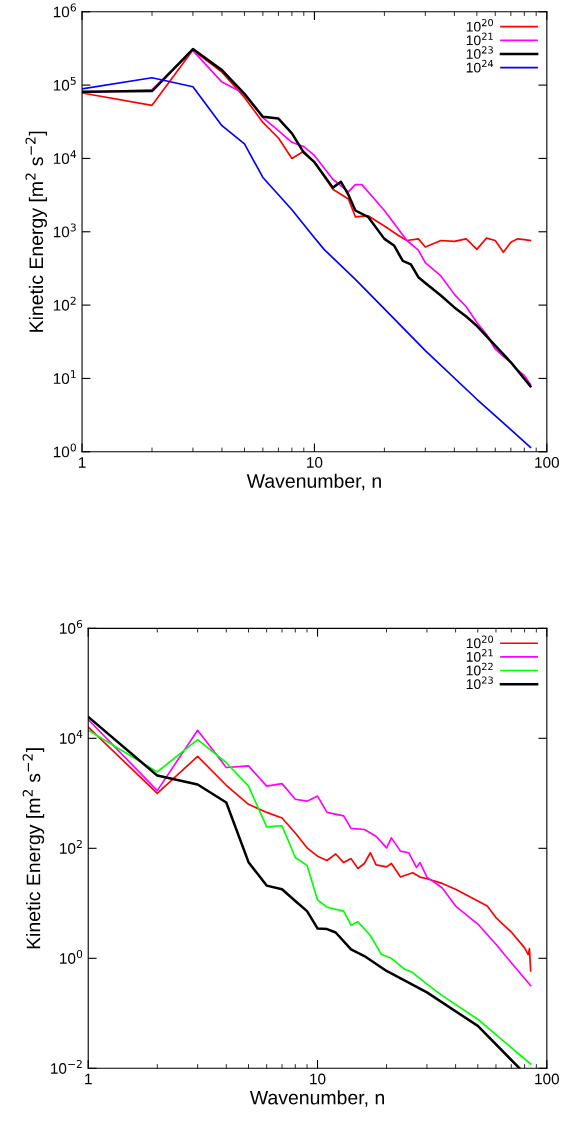 The height and width of the screenshot is (1121, 562). What do you see at coordinates (64, 230) in the screenshot?
I see `y-tick-label: 10$^{3}$` at bounding box center [64, 230].